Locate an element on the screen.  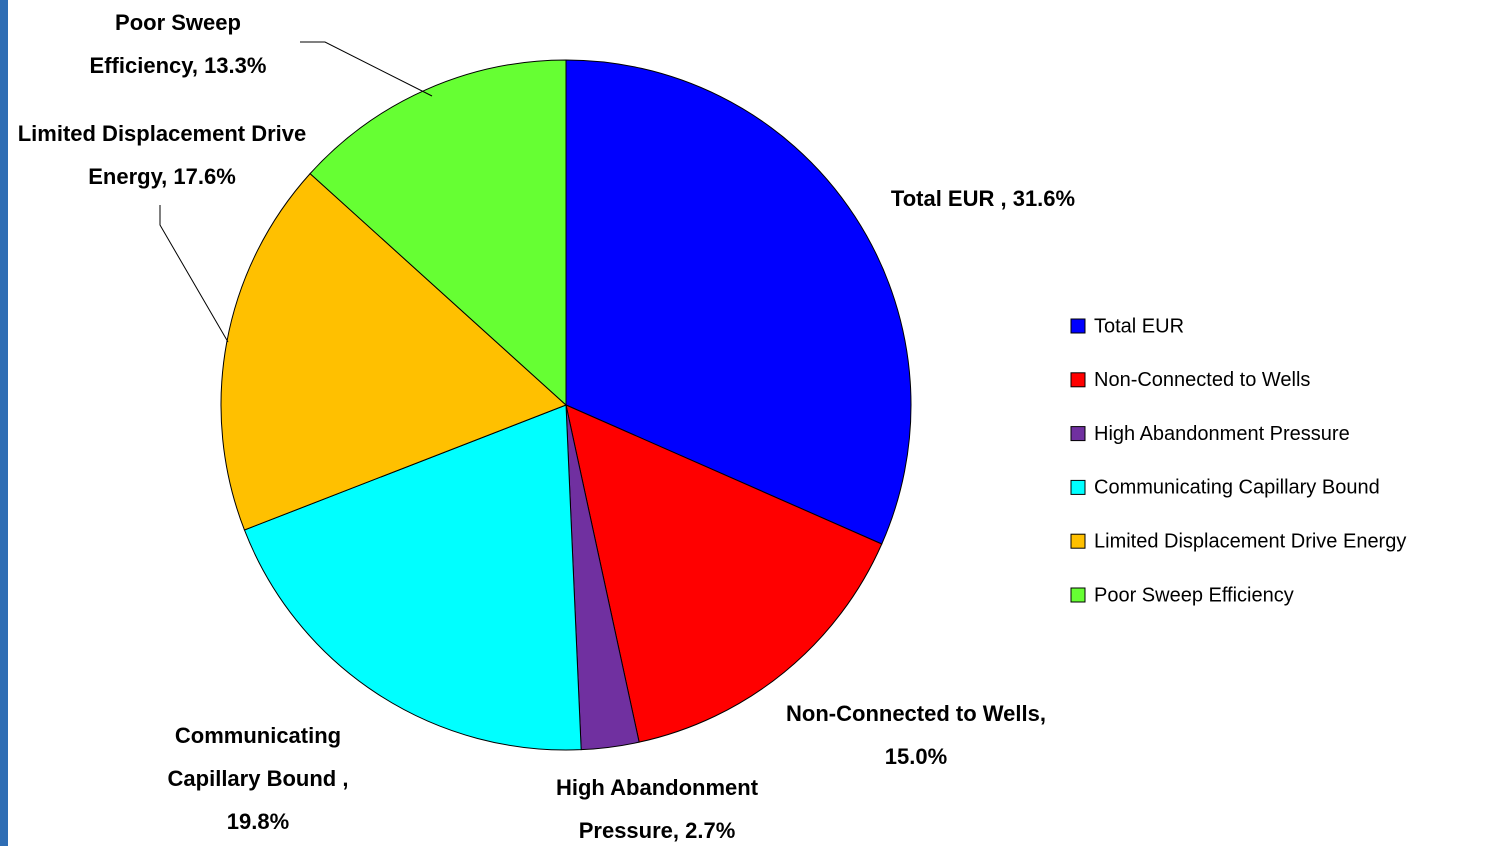
data-label: Total EUR , 31.6% is located at coordinates (983, 198).